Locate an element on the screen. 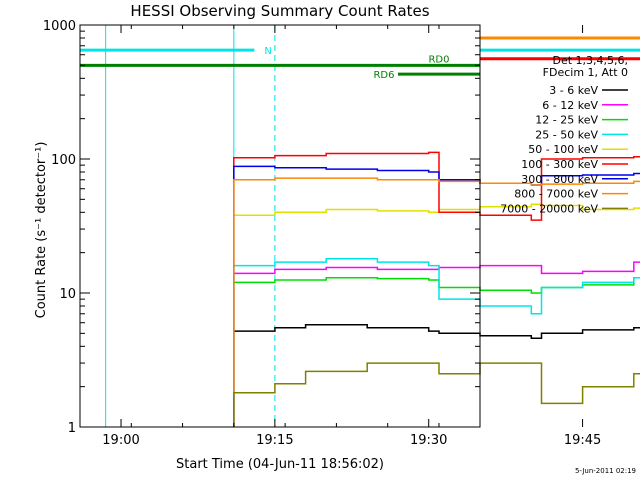 The image size is (640, 480). flag-label-night: N is located at coordinates (267, 51).